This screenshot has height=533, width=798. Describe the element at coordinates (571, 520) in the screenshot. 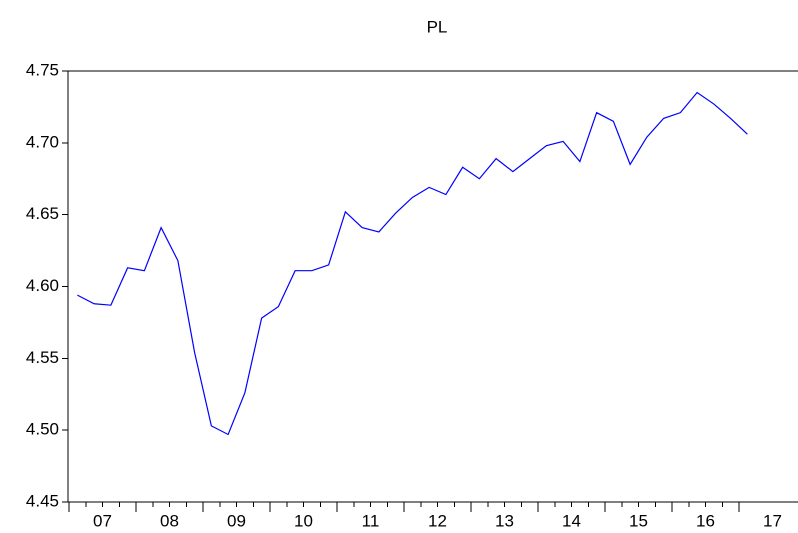

I see `x-tick-label: 14` at that location.